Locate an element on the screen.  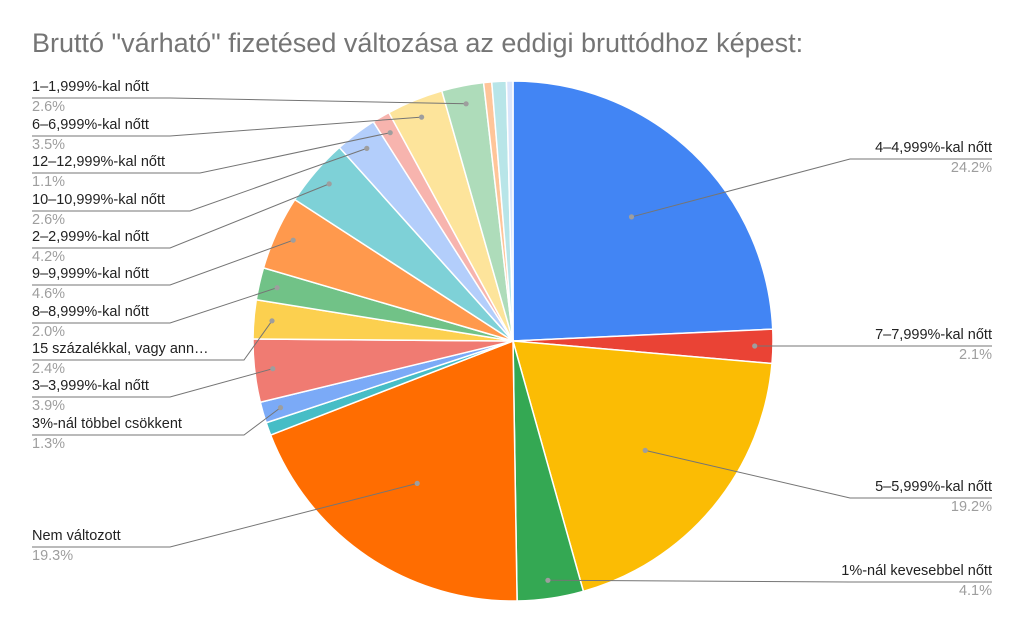
slice-label: 8–8,999%-kal nőtt is located at coordinates (90, 312).